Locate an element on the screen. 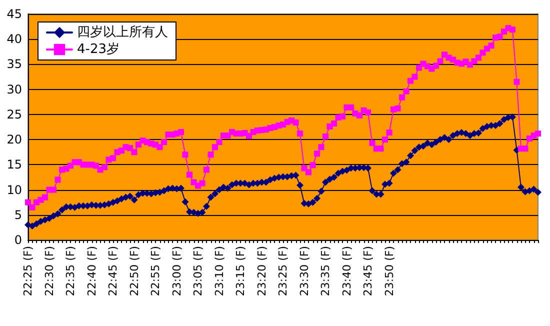 Image resolution: width=550 pixels, height=326 pixels. x-tick-label: 23:10 (F) is located at coordinates (219, 271).